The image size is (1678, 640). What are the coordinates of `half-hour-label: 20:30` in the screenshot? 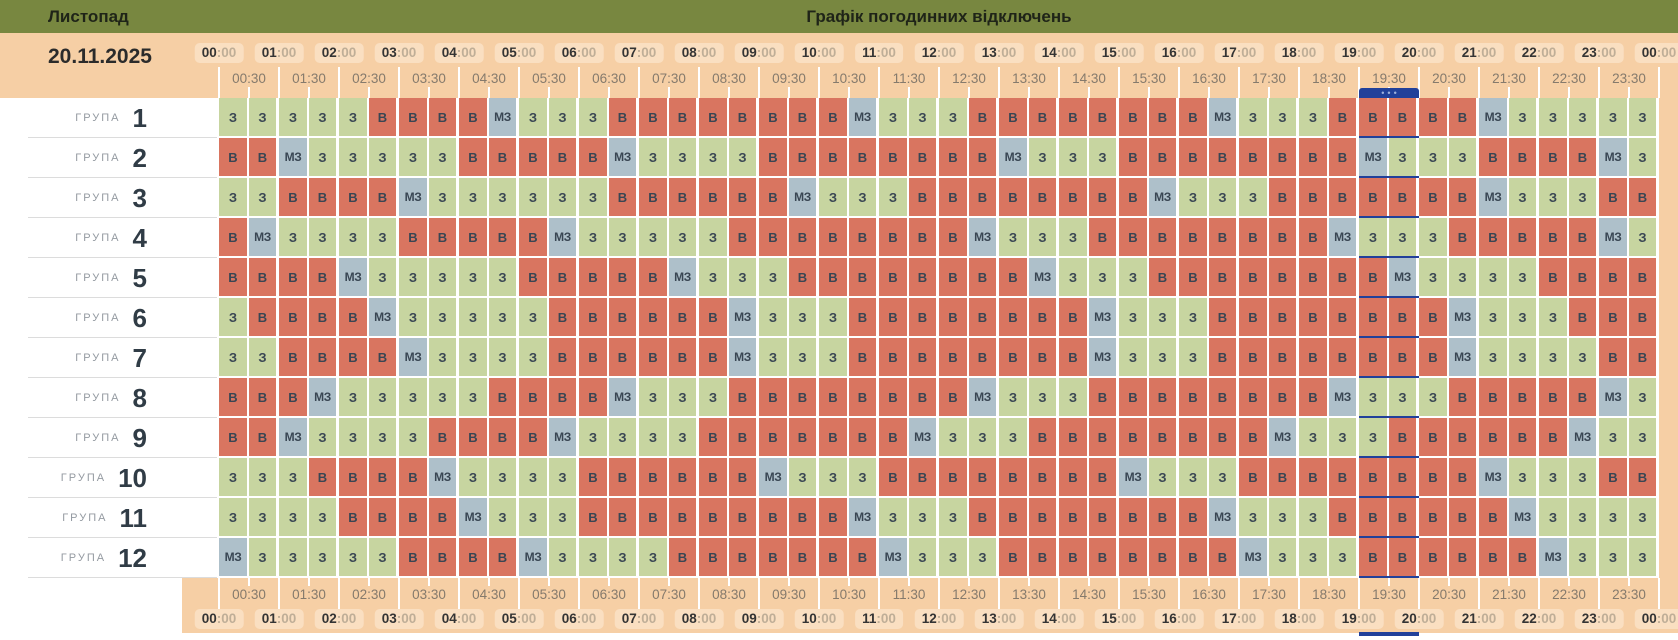 It's located at (1449, 594).